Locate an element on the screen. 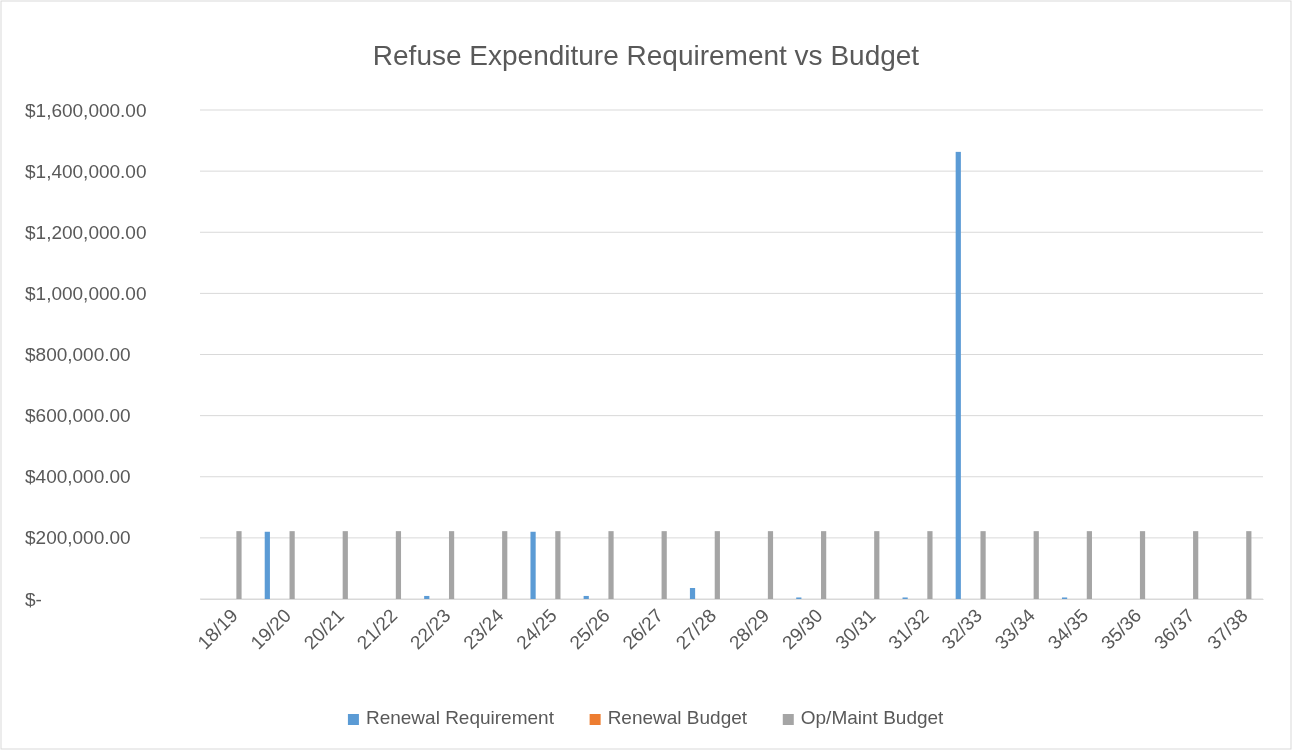 Image resolution: width=1293 pixels, height=751 pixels. chart-title: Refuse Expenditure Requirement vs Budget is located at coordinates (646, 55).